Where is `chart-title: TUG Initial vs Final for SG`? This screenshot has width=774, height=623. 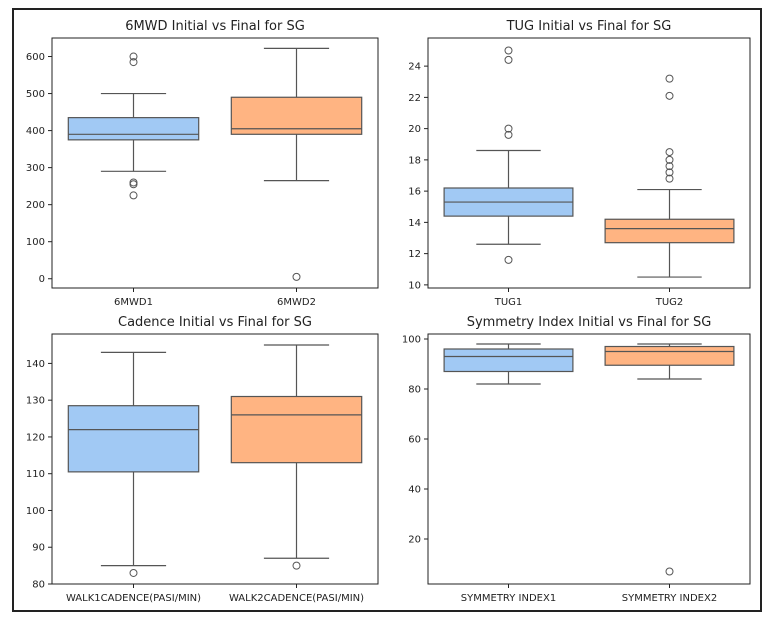 chart-title: TUG Initial vs Final for SG is located at coordinates (589, 26).